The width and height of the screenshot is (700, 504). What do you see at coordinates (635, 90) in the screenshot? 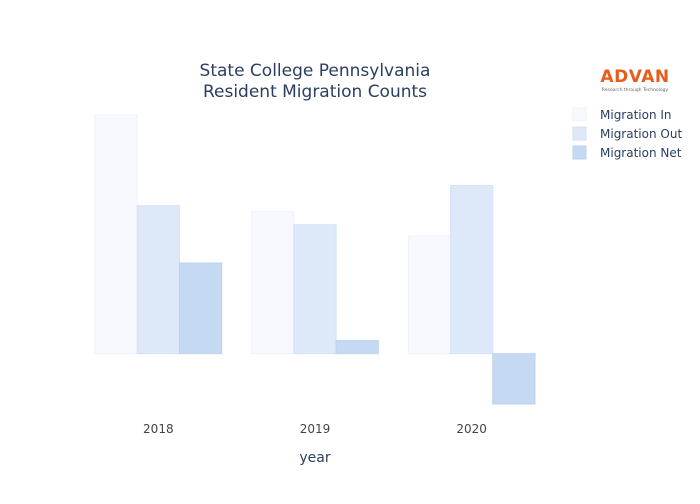
I see `advan-logo-tagline: Research through Technology` at bounding box center [635, 90].